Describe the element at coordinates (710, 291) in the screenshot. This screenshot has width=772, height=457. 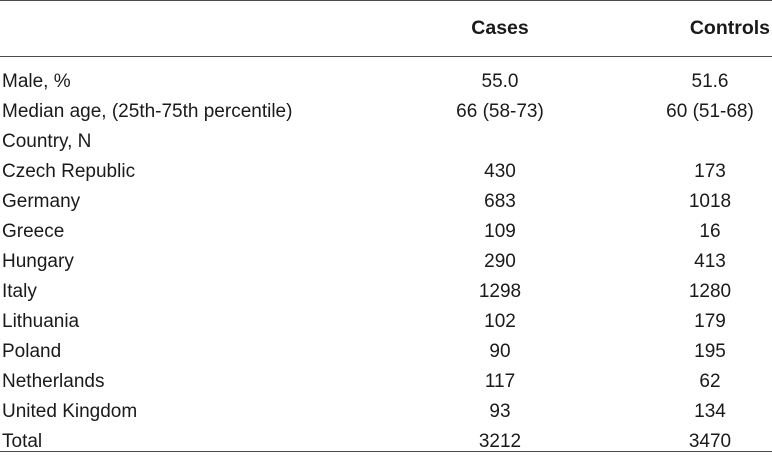
I see `controls-value: 1280` at that location.